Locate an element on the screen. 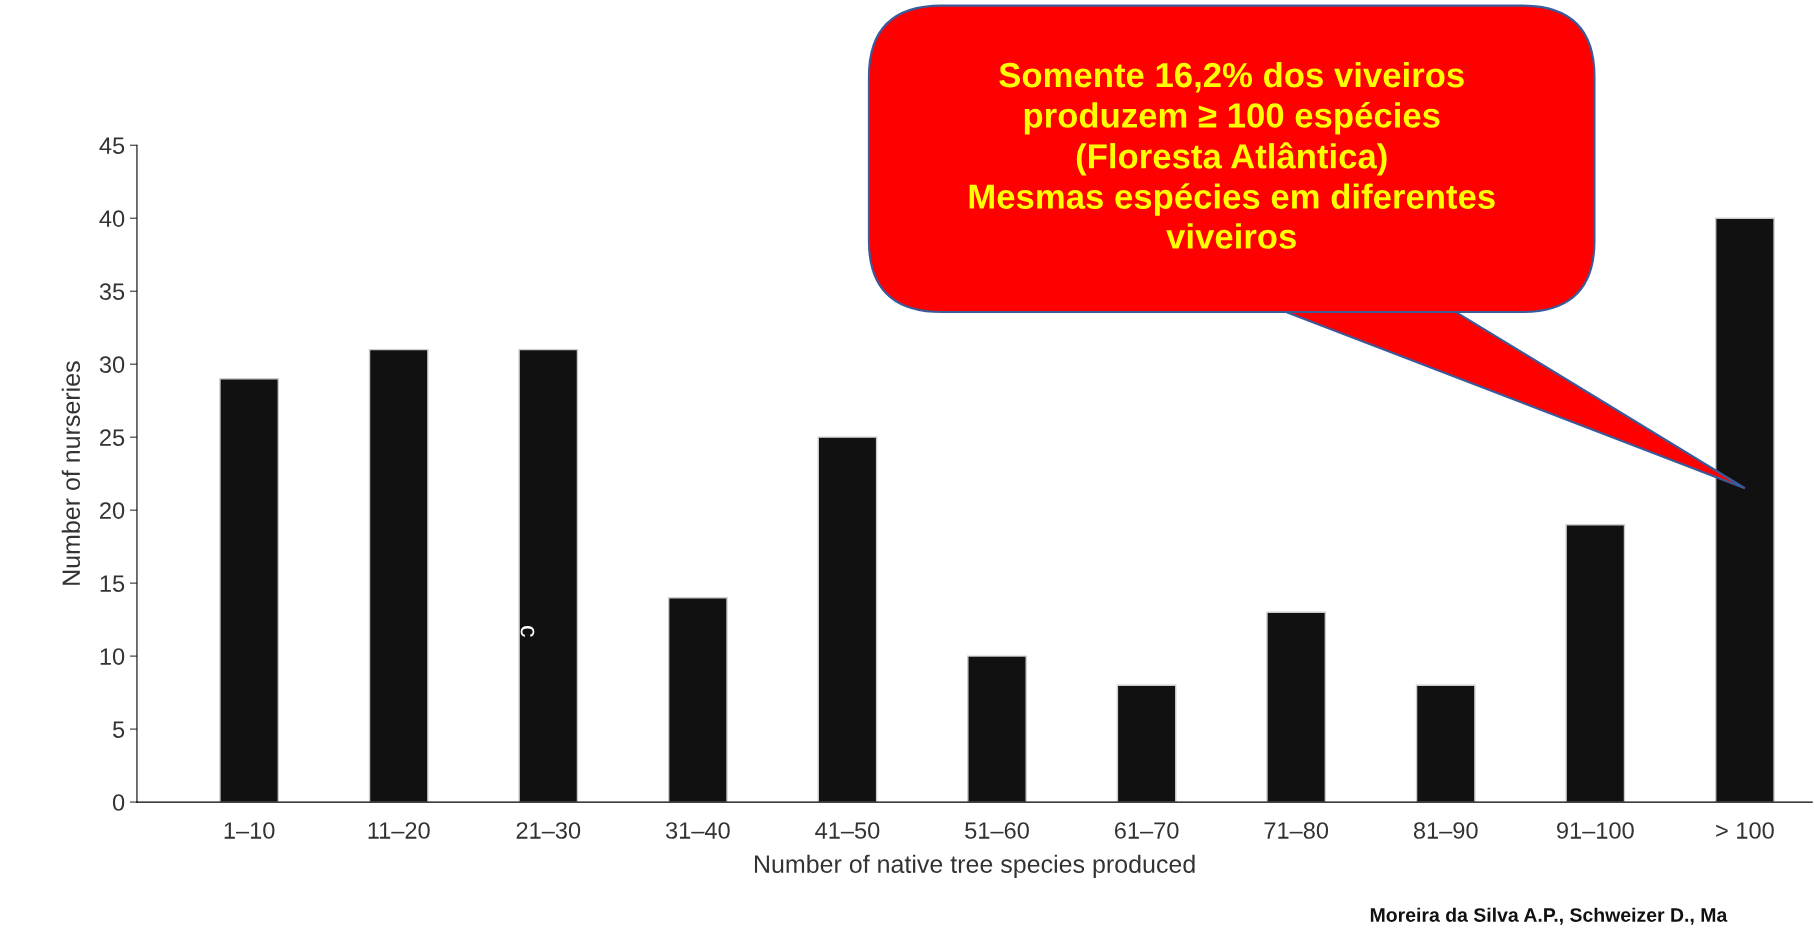  x-tick-label: 81–90 is located at coordinates (1445, 830).